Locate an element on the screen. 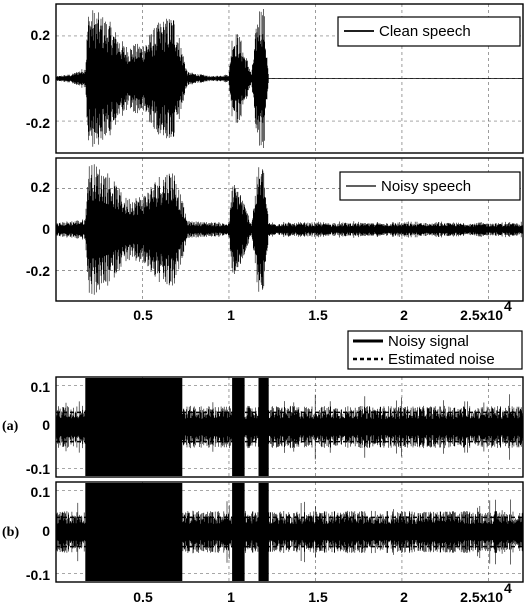  ytick-label-a-2: -0.1 is located at coordinates (38, 469).